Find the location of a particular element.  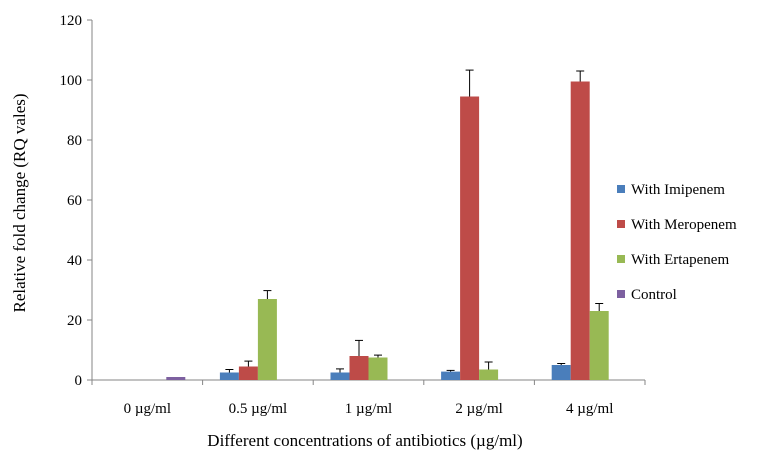

y-tick-label: 20 is located at coordinates (74, 321).